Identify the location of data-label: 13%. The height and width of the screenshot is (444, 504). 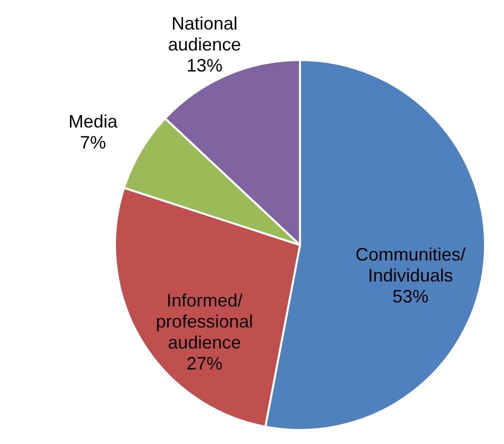
(204, 65).